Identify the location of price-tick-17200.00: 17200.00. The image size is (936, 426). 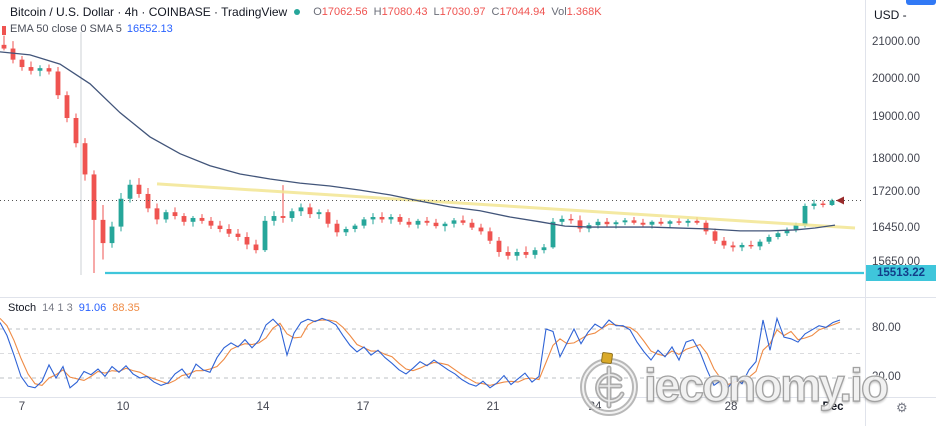
(896, 192).